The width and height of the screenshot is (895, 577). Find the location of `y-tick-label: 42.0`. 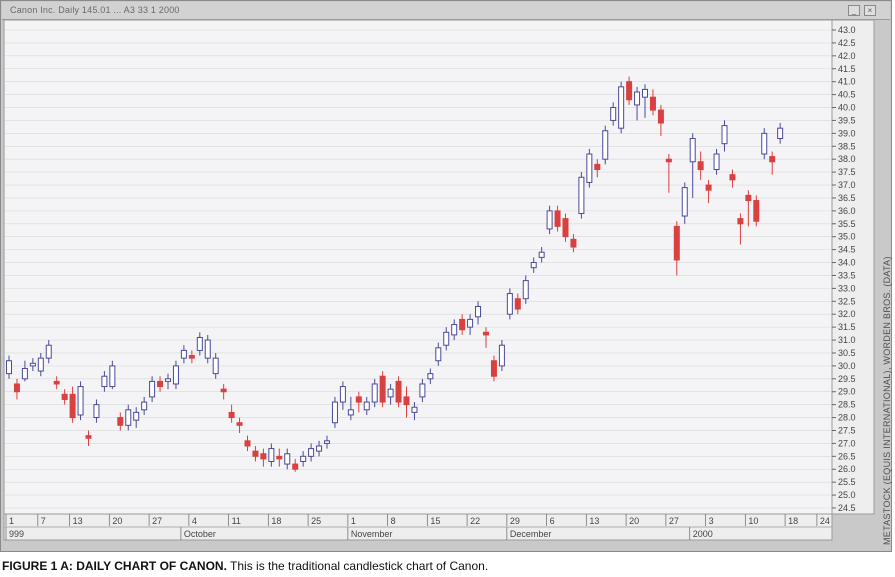

y-tick-label: 42.0 is located at coordinates (847, 56).